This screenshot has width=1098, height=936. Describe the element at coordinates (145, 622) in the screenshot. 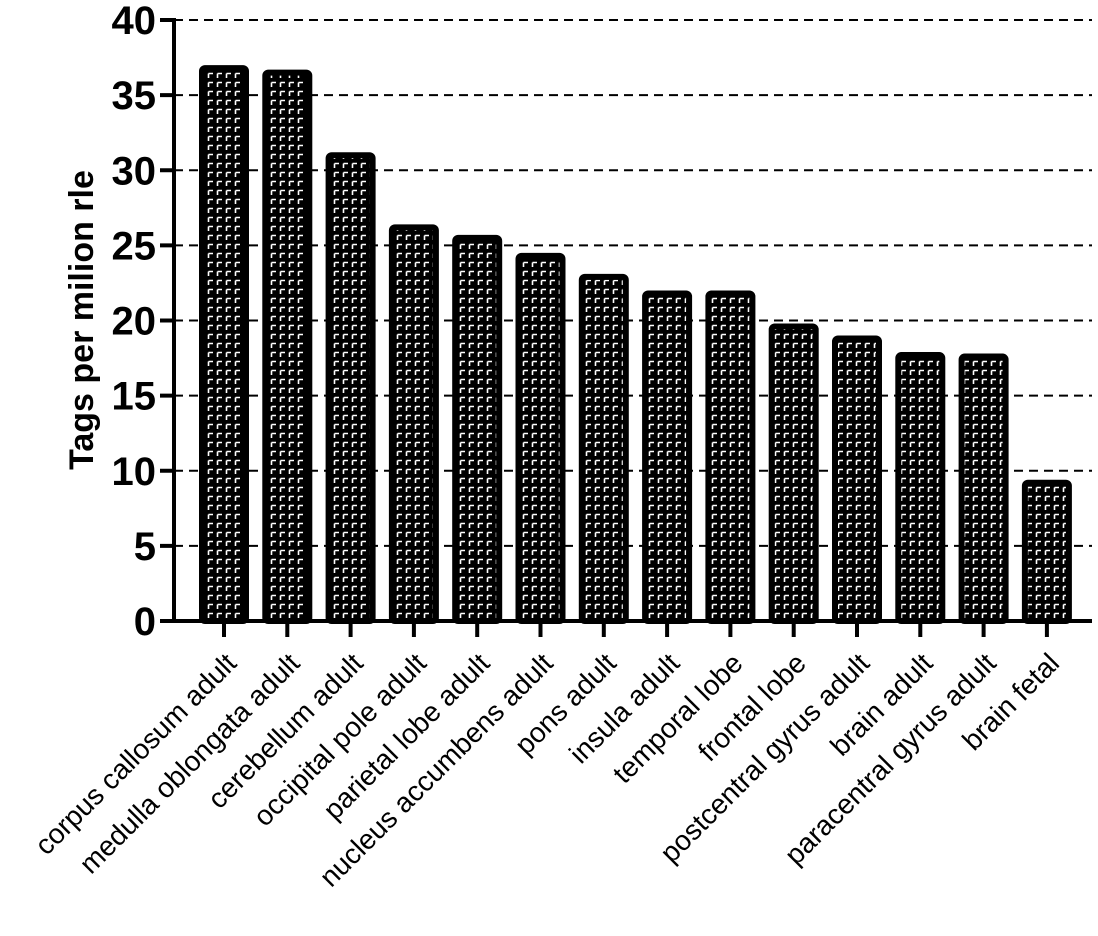

I see `y-tick-label: 0` at that location.